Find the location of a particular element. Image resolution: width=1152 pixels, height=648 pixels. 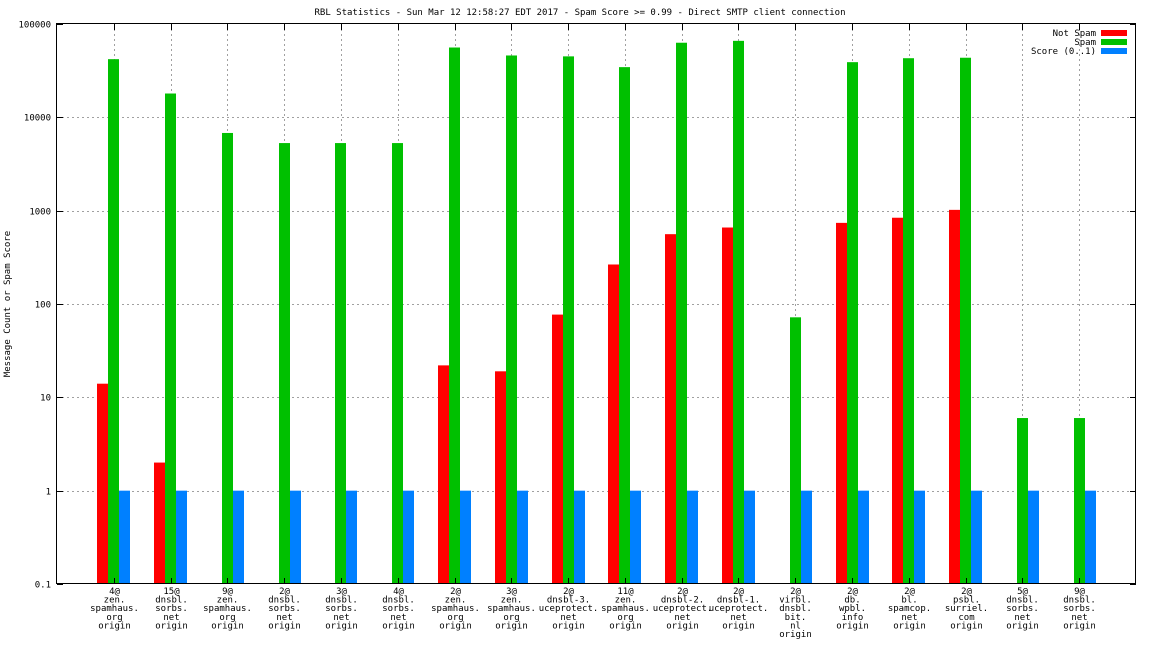

x-tick-label-line: nl is located at coordinates (795, 626).